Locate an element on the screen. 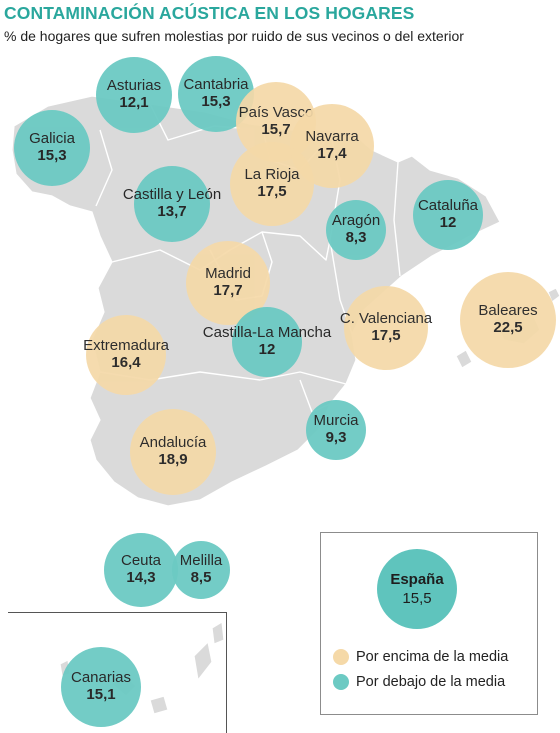  canarias-inset-frame is located at coordinates (117, 672).